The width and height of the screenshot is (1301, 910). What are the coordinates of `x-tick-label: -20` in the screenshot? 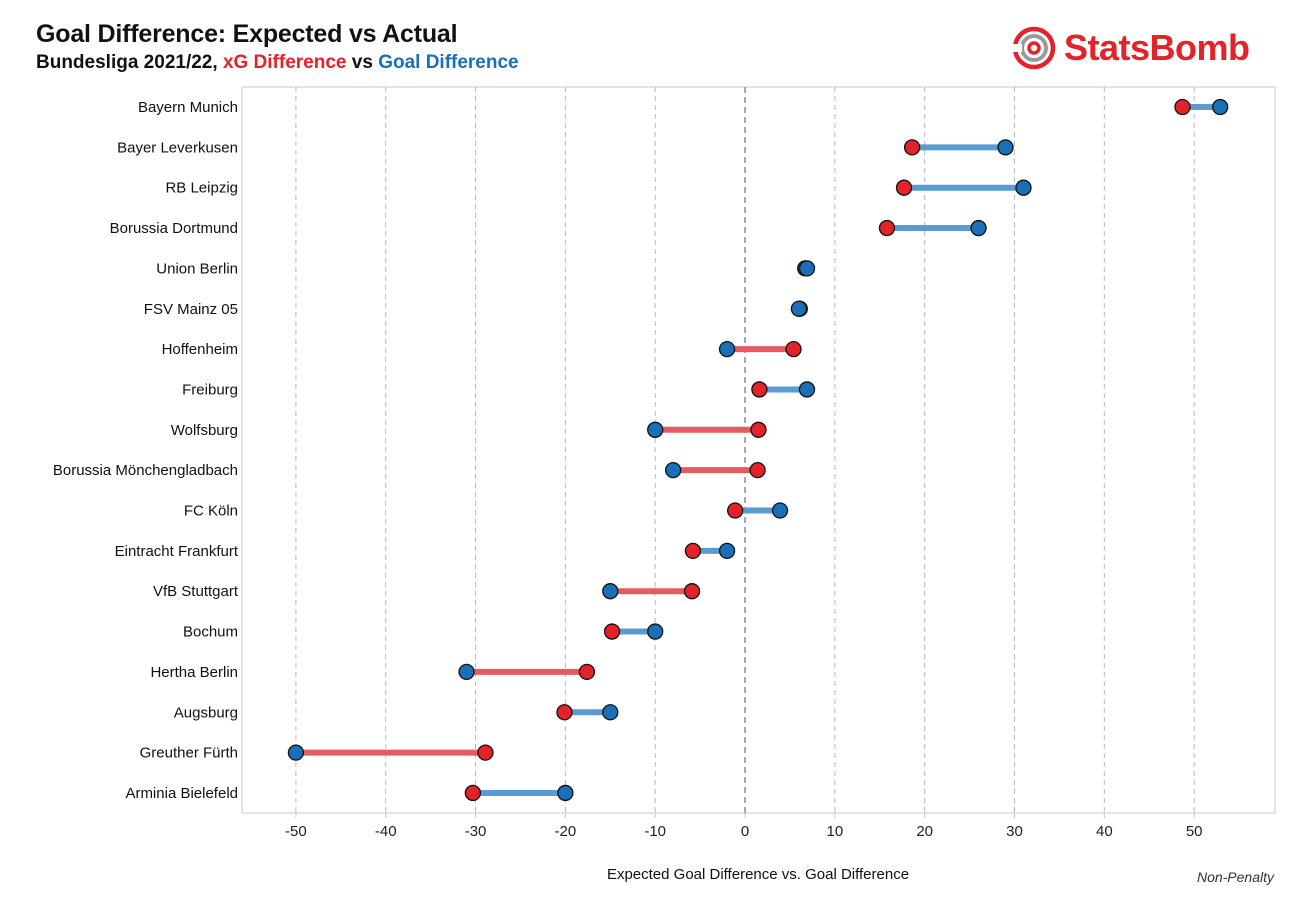 It's located at (566, 831).